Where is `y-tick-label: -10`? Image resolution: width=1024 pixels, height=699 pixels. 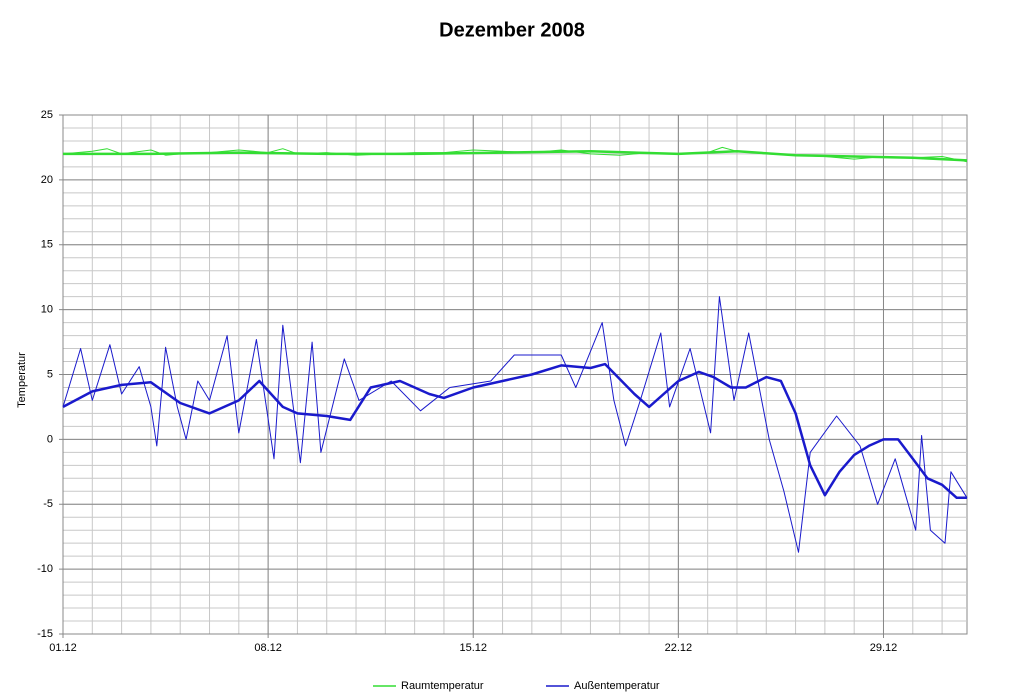
y-tick-label: -10 is located at coordinates (45, 569).